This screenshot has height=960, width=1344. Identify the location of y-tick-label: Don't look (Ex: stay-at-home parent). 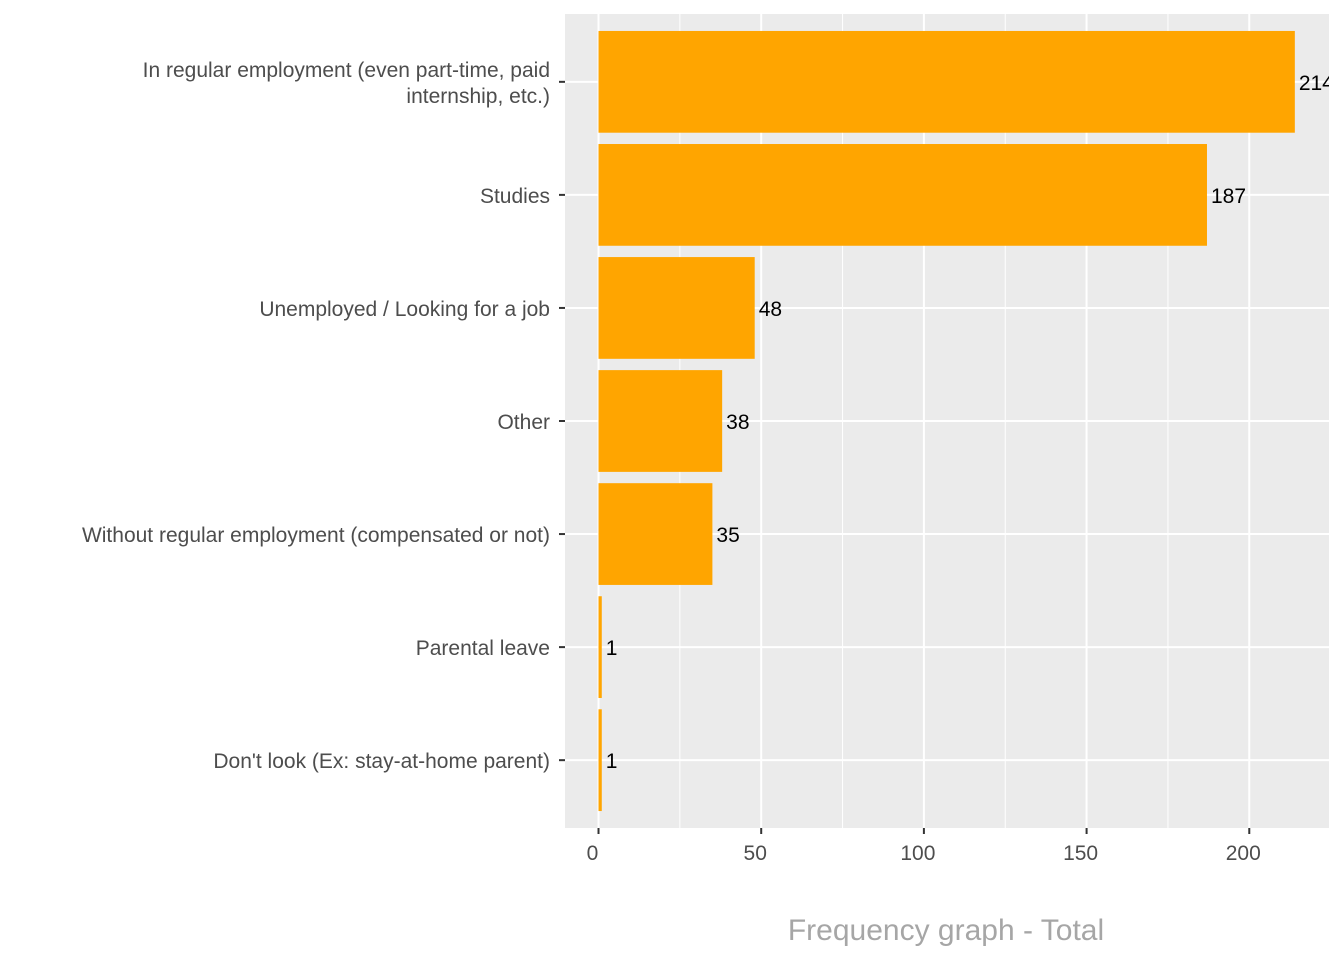
(381, 761).